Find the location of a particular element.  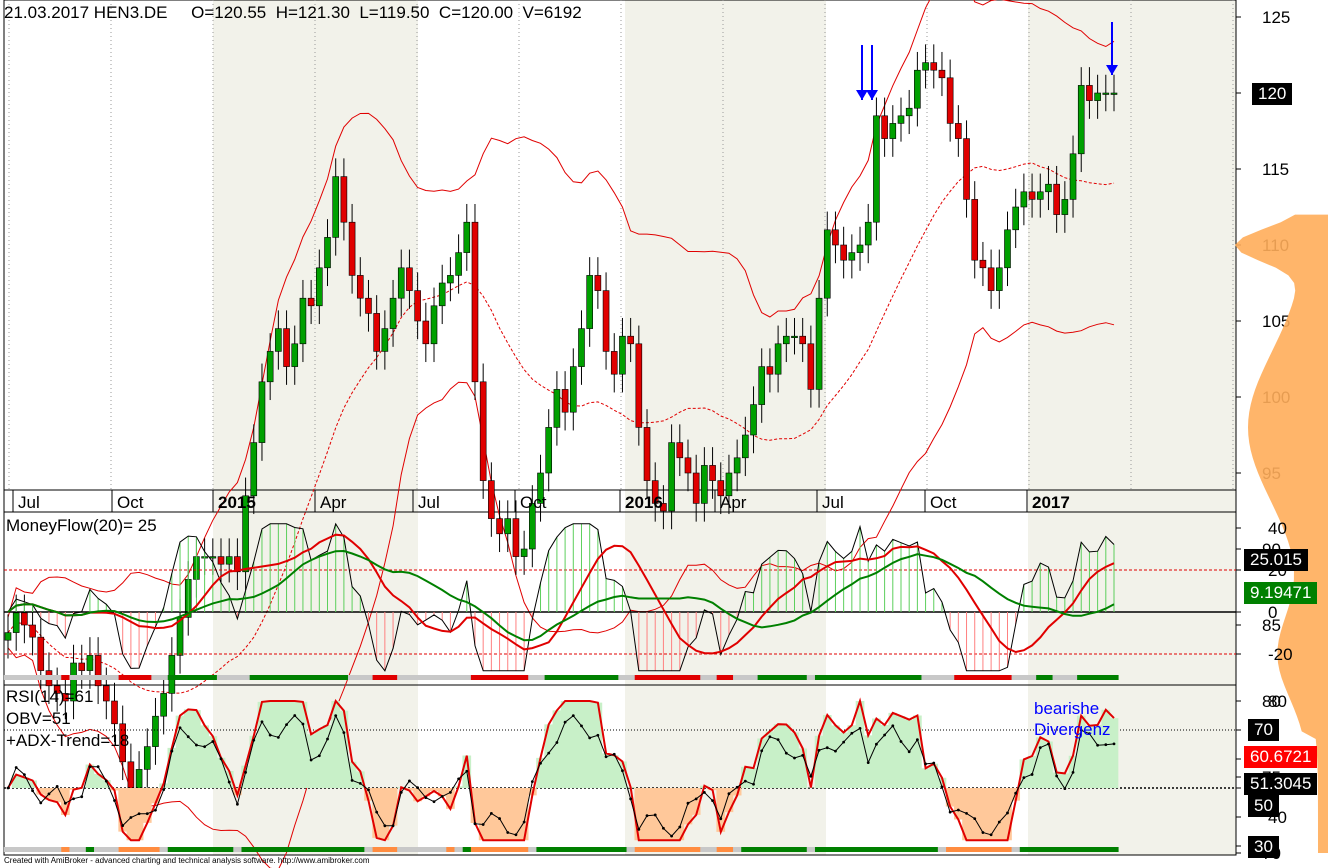

adx-title: +ADX-Trend=18 is located at coordinates (68, 740).